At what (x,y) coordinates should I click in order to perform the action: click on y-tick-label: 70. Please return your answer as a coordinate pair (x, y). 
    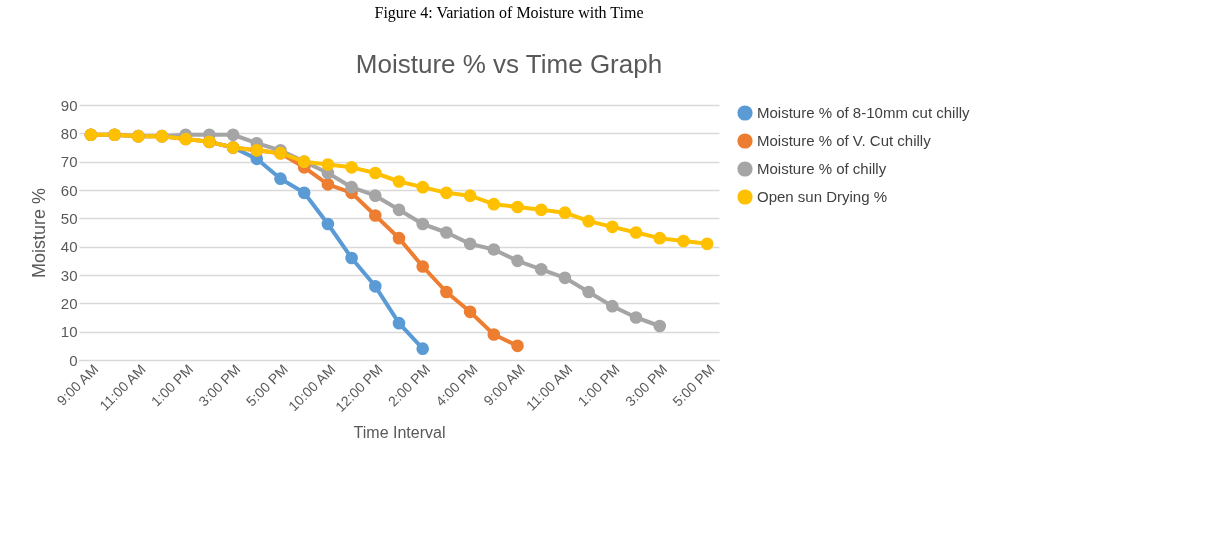
    Looking at the image, I should click on (69, 162).